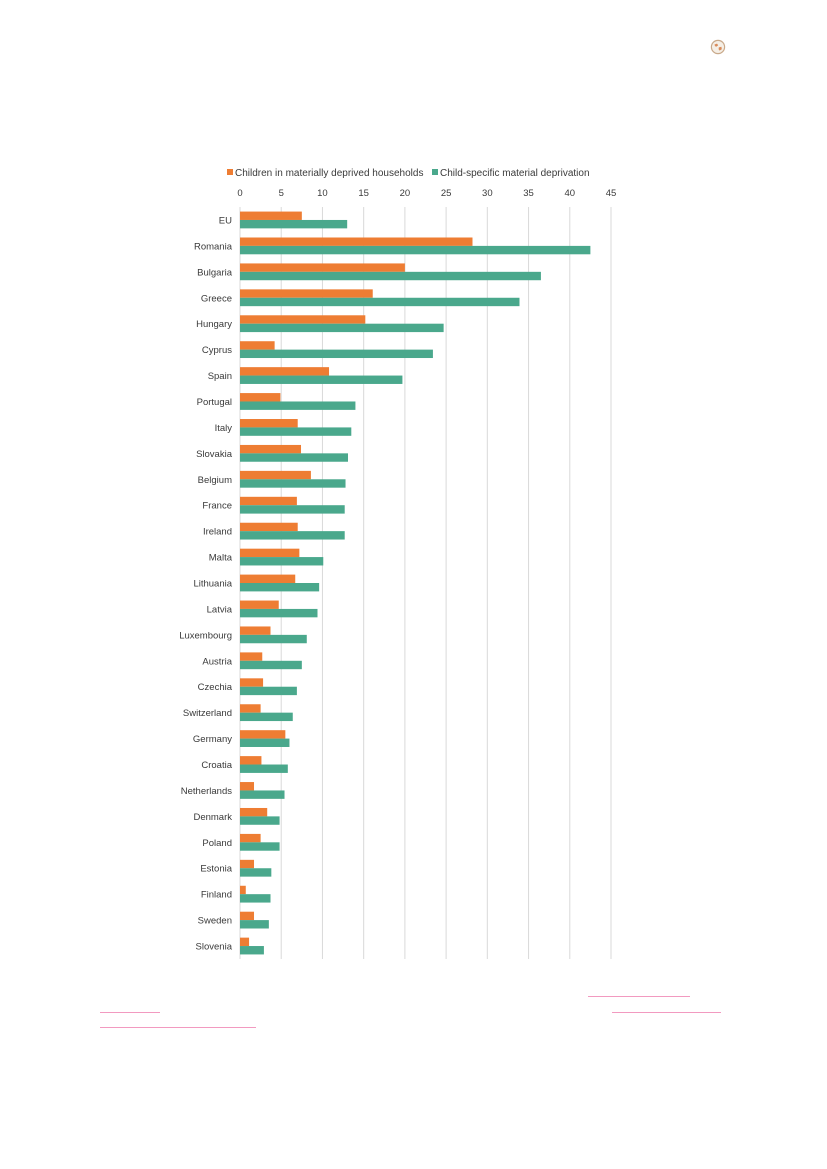  I want to click on category-label: Austria, so click(217, 661).